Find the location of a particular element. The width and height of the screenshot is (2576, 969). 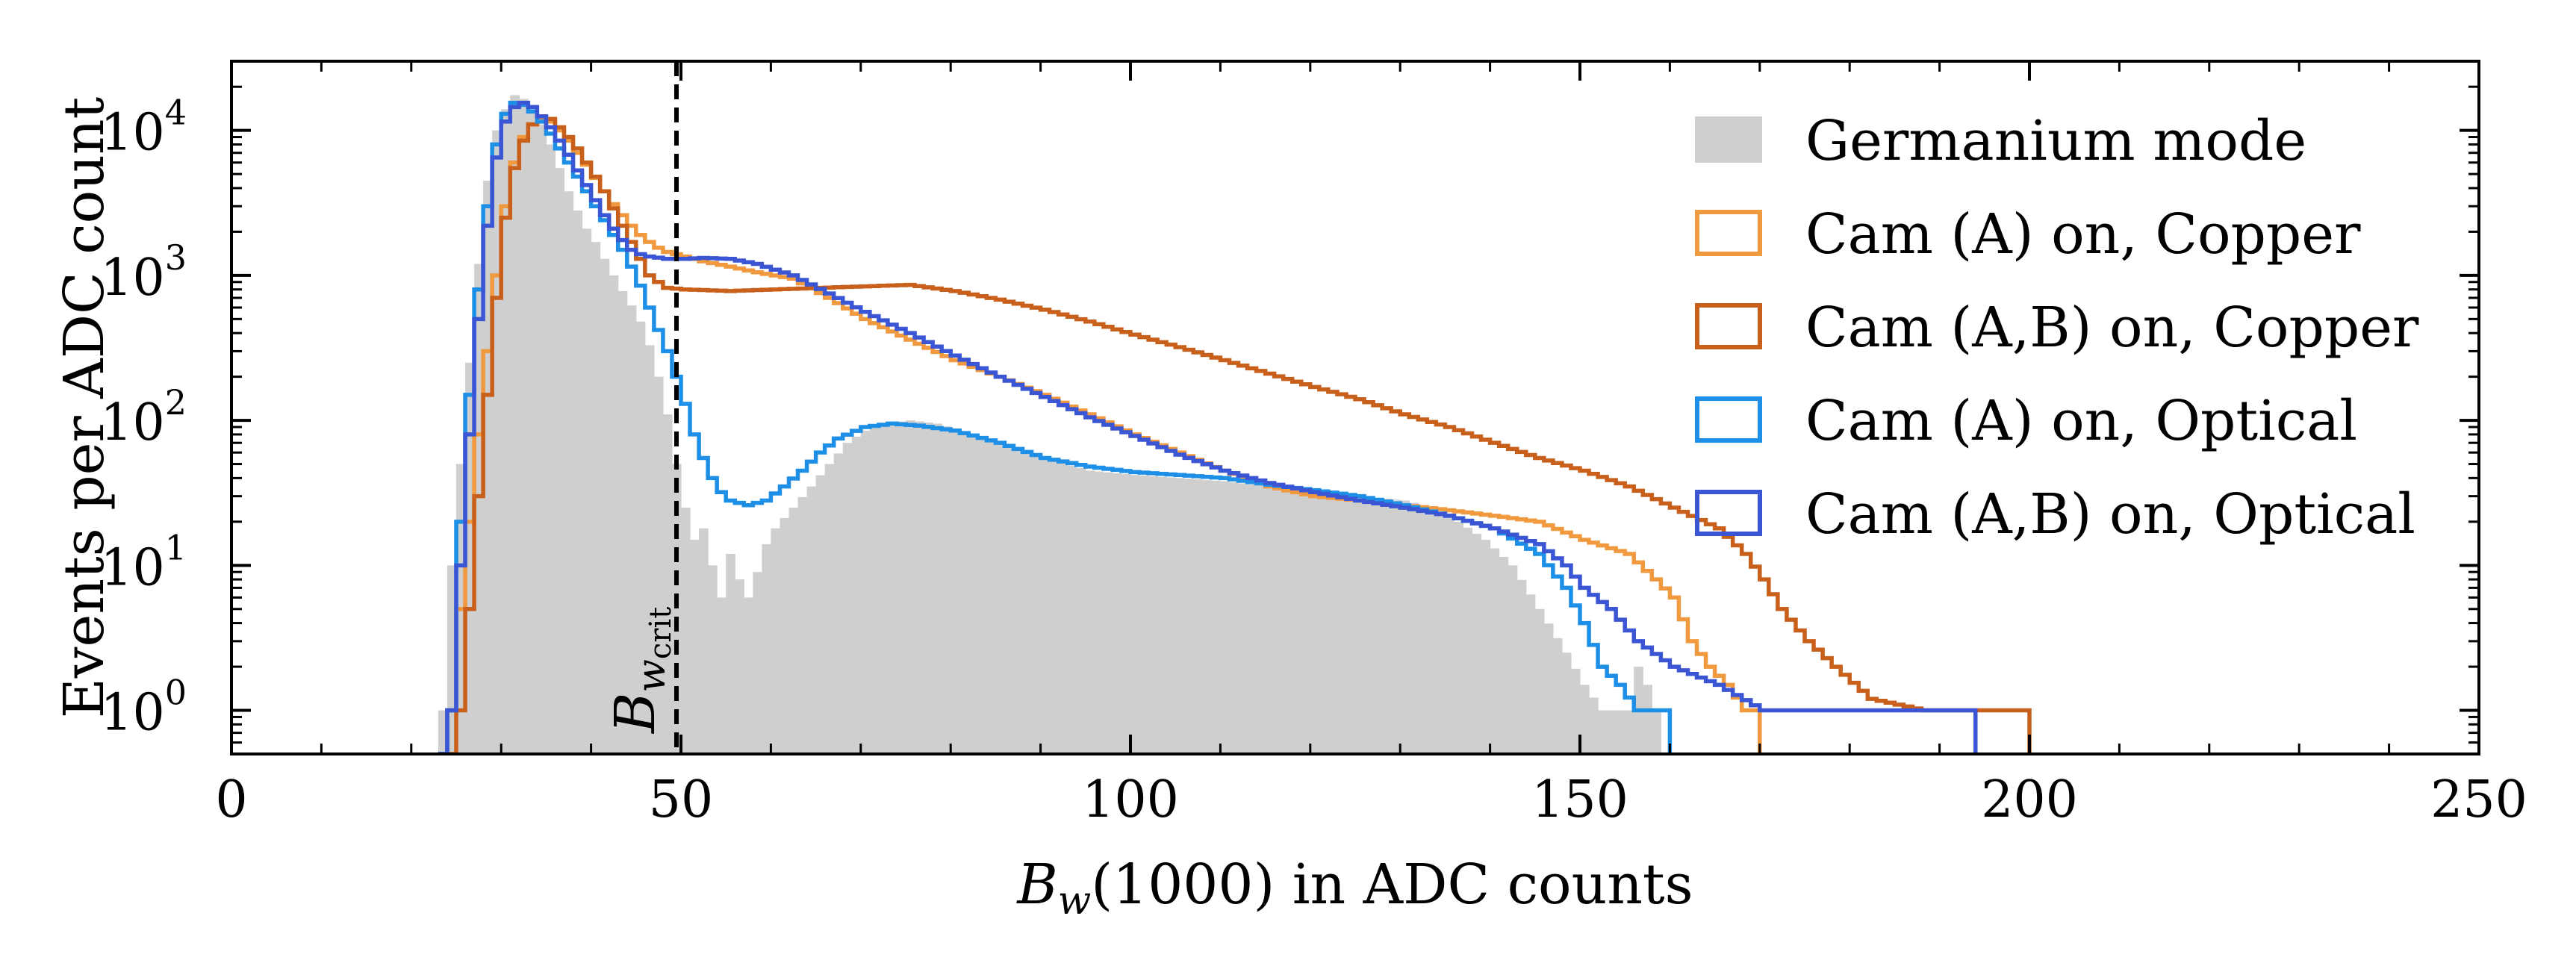

x-tick-label: 0 is located at coordinates (231, 799).